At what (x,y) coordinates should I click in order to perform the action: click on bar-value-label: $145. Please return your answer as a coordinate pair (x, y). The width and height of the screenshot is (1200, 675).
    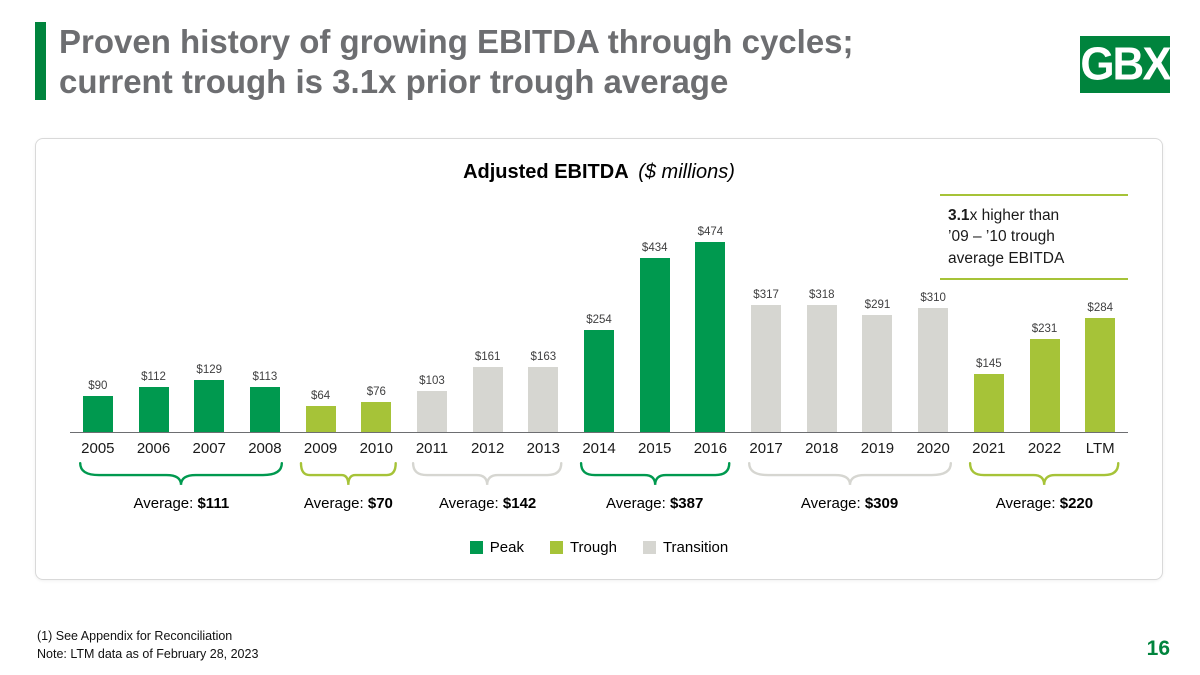
    Looking at the image, I should click on (989, 364).